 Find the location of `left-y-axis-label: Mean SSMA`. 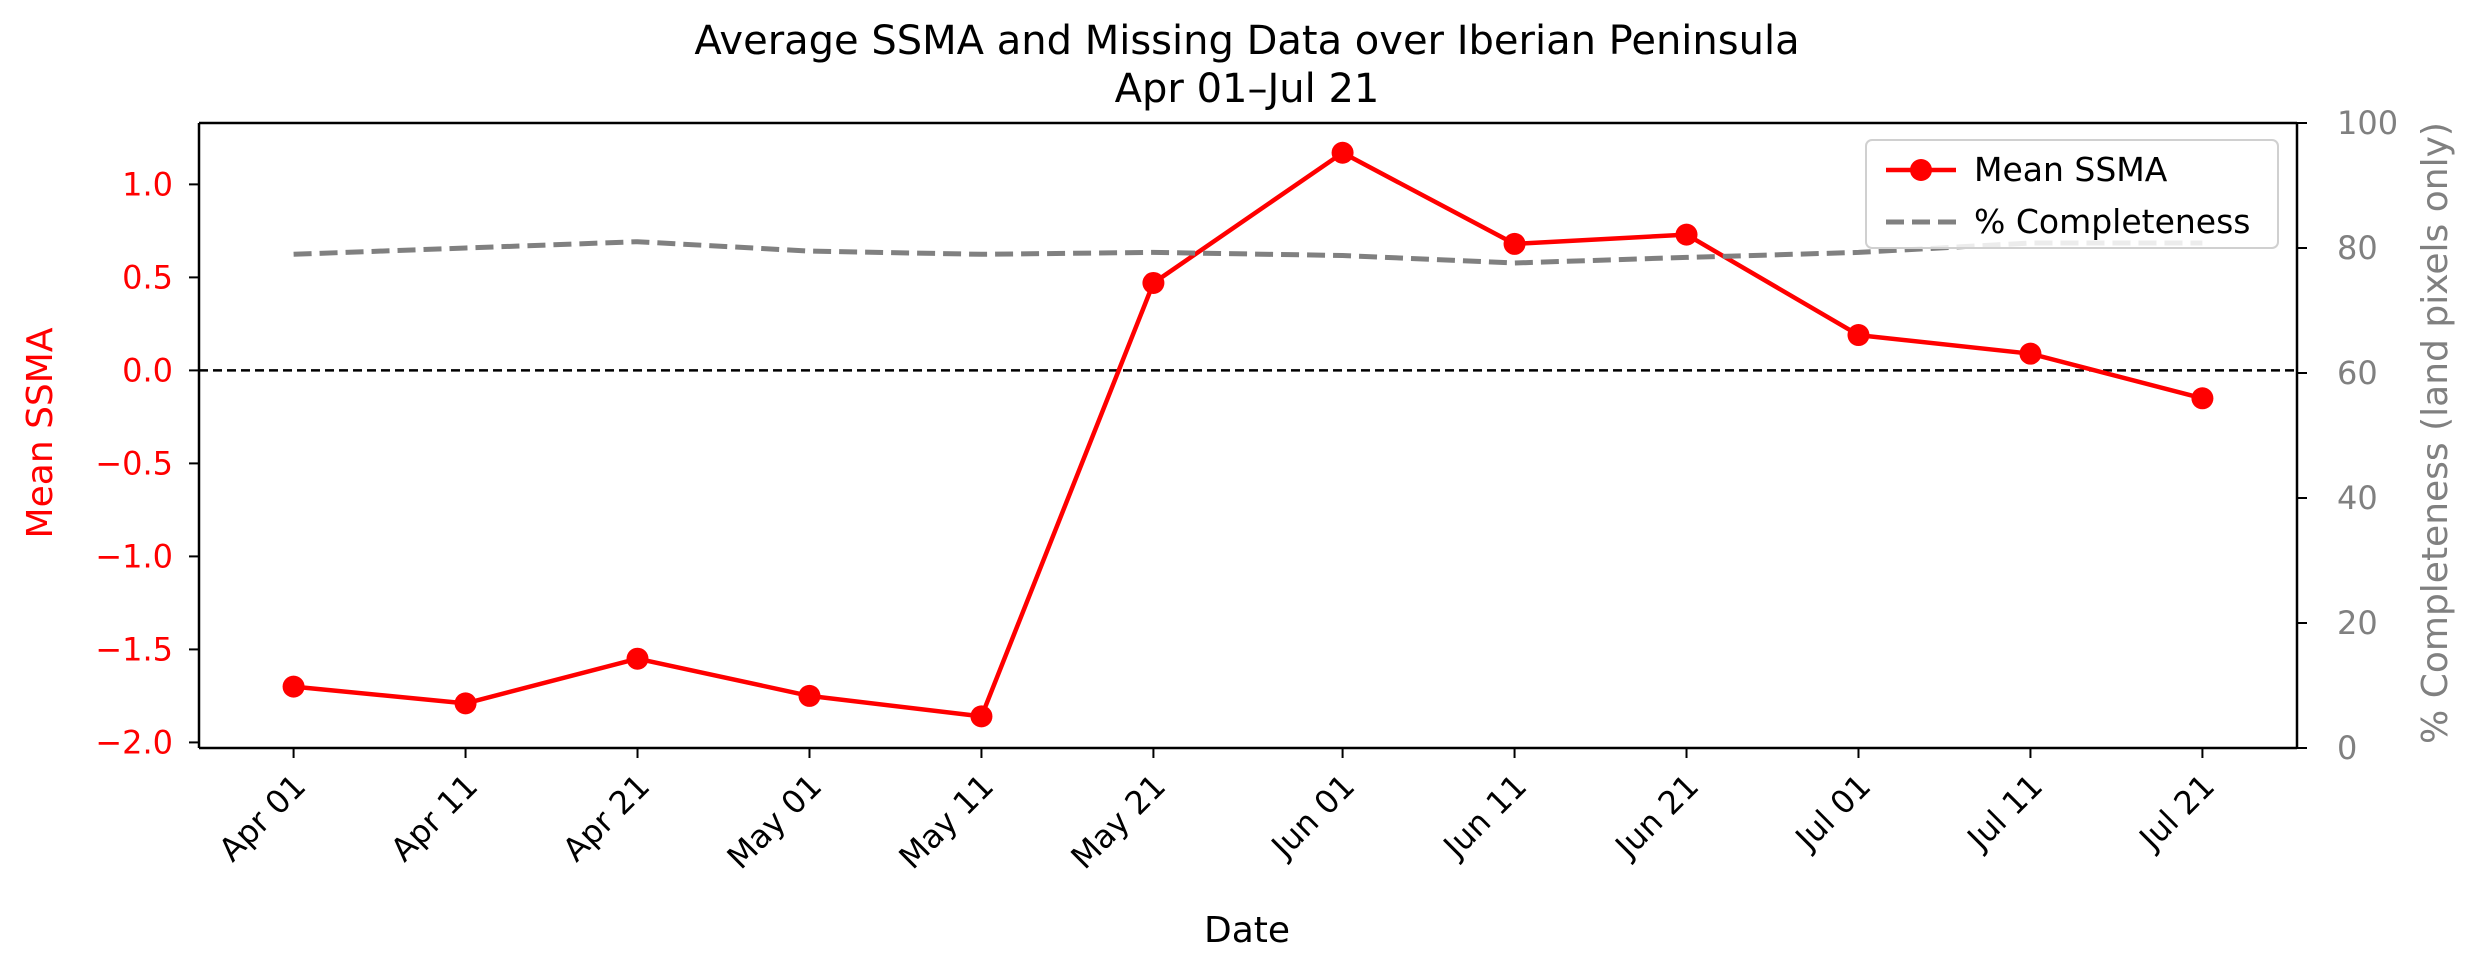

left-y-axis-label: Mean SSMA is located at coordinates (40, 432).